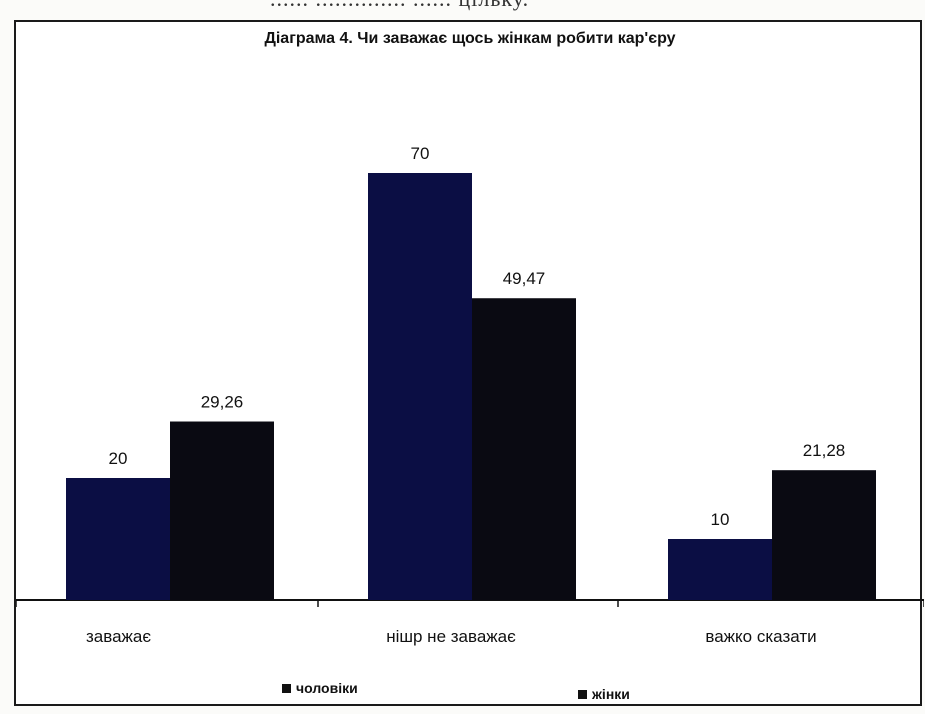 This screenshot has width=925, height=714. Describe the element at coordinates (222, 402) in the screenshot. I see `data-label-zavazhaie-women: 29,26` at that location.